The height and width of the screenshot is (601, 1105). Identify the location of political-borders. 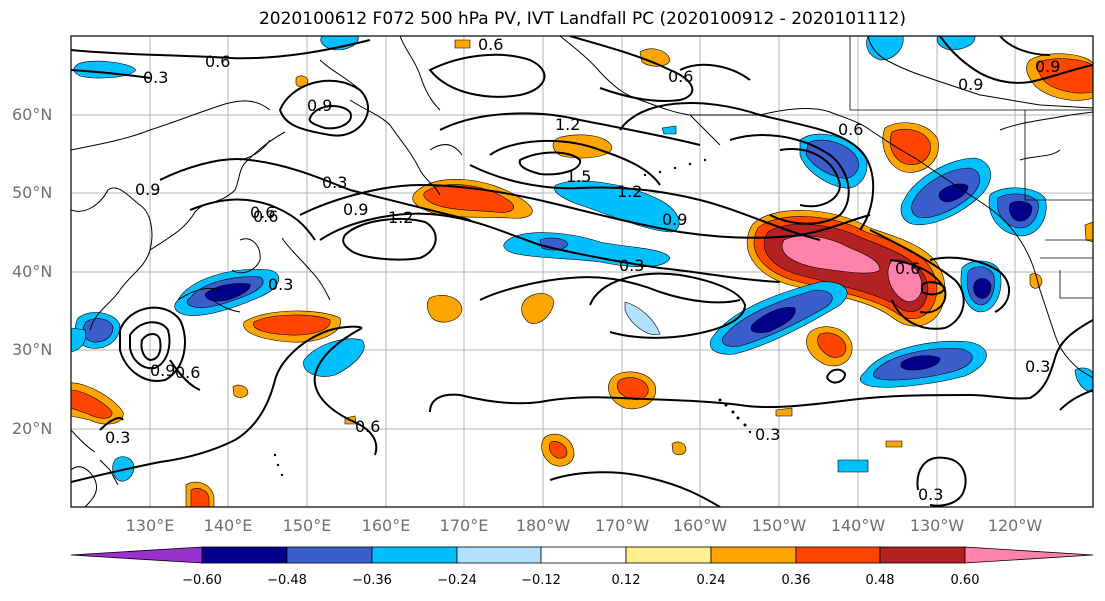
(971, 167).